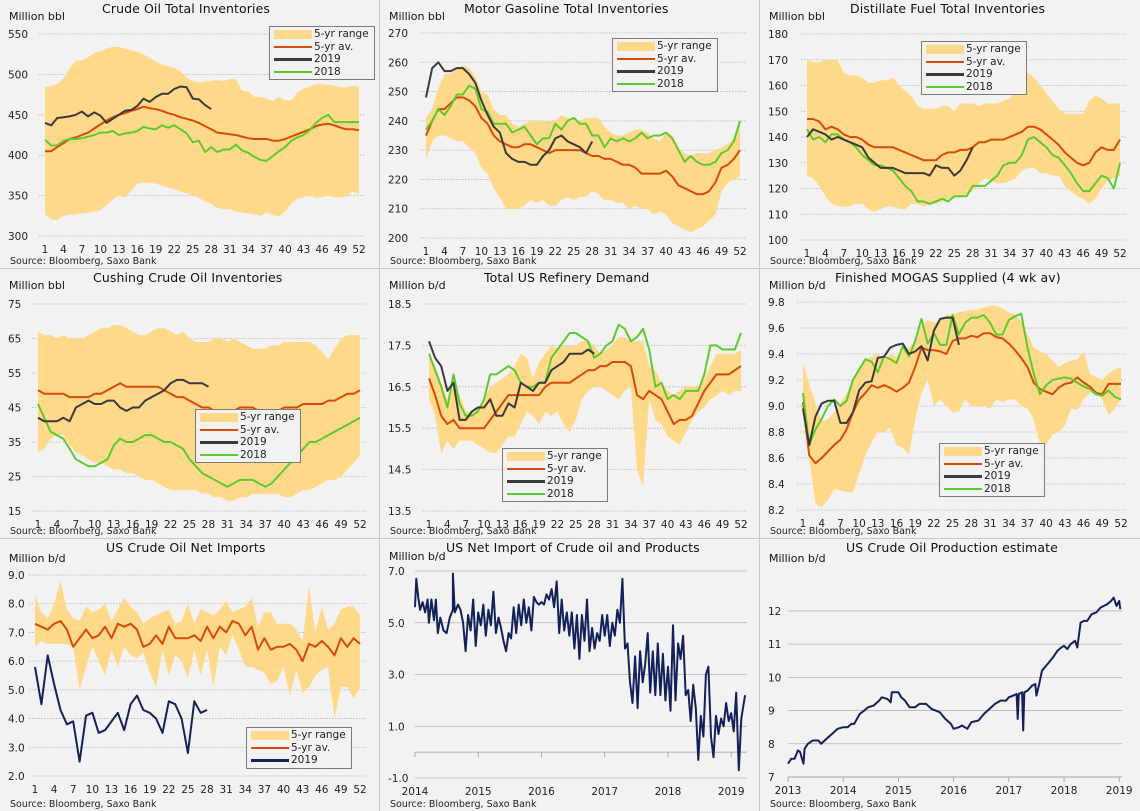  I want to click on x-tick-label: 13, so click(499, 252).